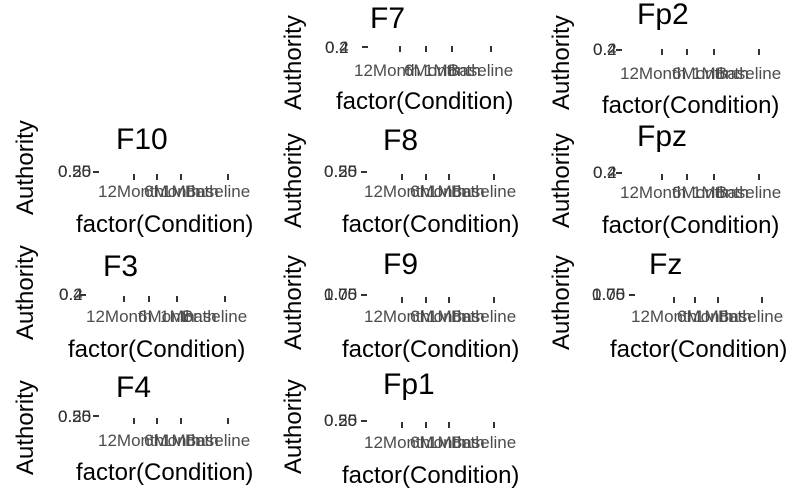 This screenshot has height=494, width=800. Describe the element at coordinates (409, 384) in the screenshot. I see `panel-title: Fp1` at that location.